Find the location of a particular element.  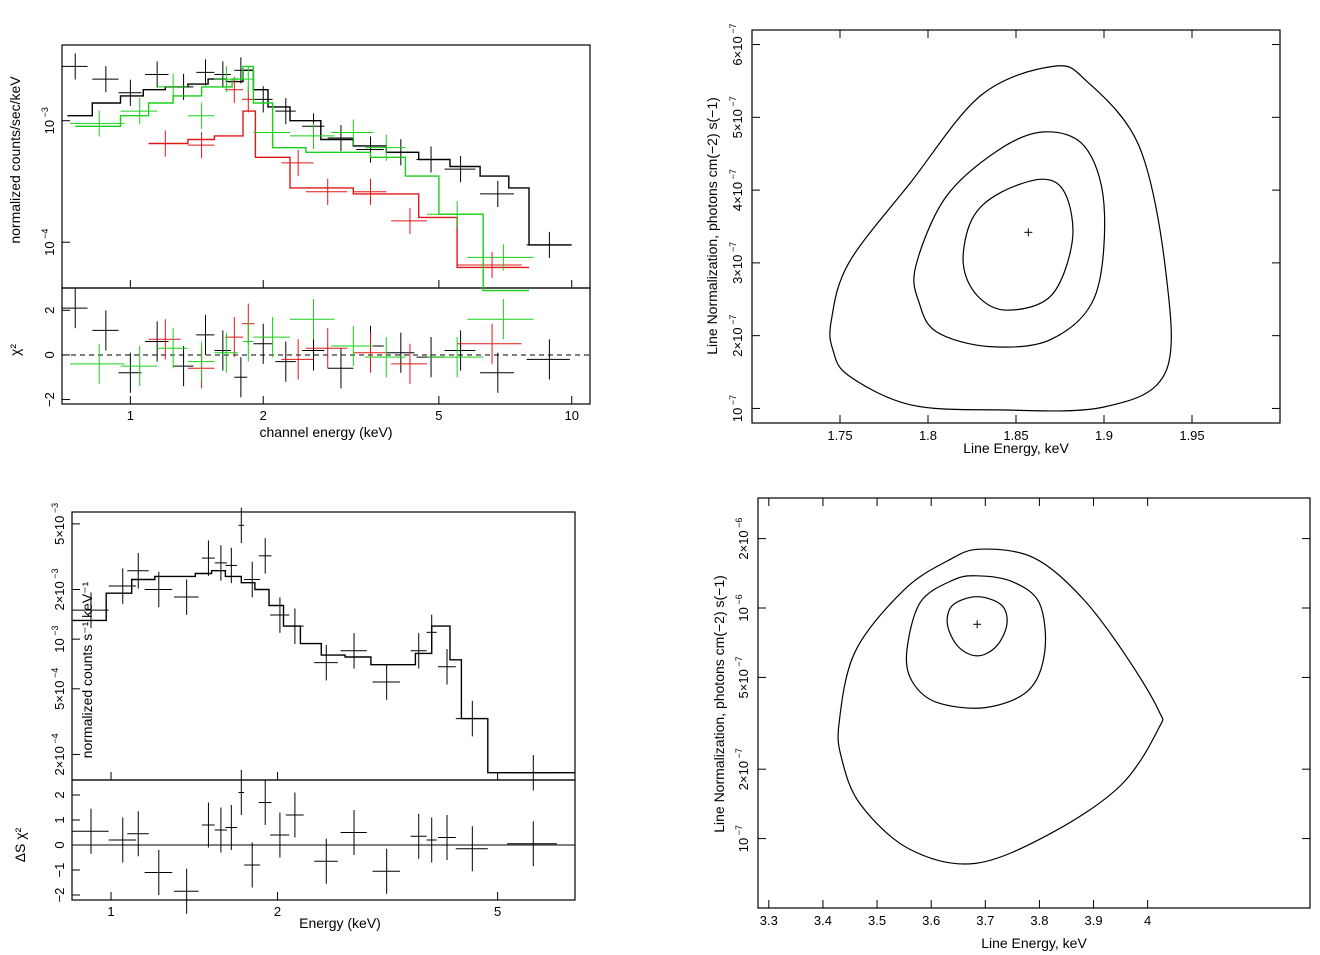

y-tick-label: 2×10 −3 is located at coordinates (58, 589).